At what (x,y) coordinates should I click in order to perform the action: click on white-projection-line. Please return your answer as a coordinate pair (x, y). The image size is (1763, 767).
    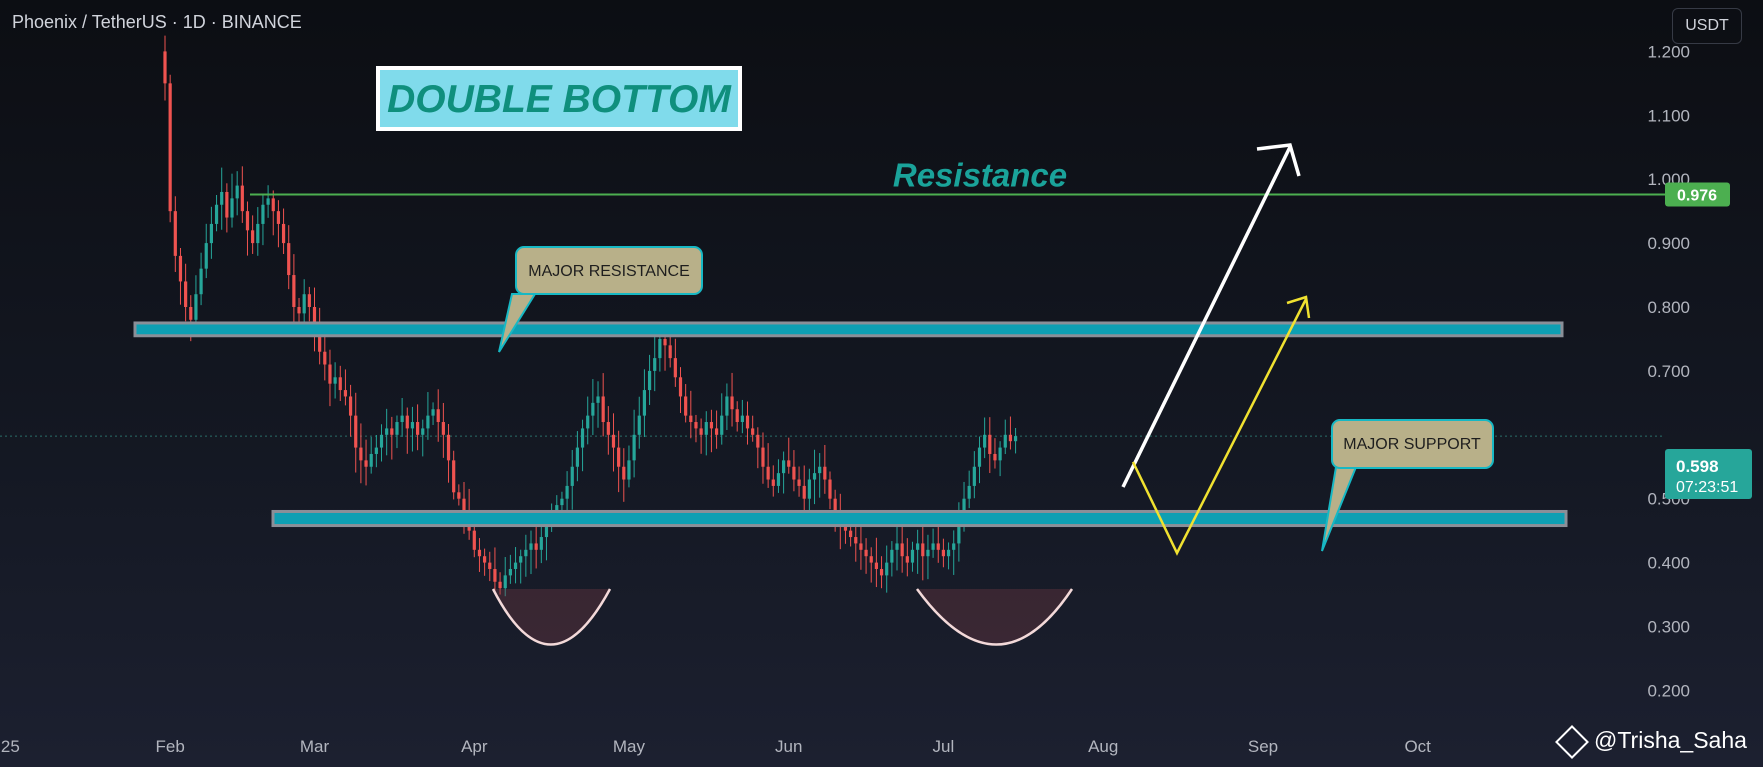
    Looking at the image, I should click on (1206, 317).